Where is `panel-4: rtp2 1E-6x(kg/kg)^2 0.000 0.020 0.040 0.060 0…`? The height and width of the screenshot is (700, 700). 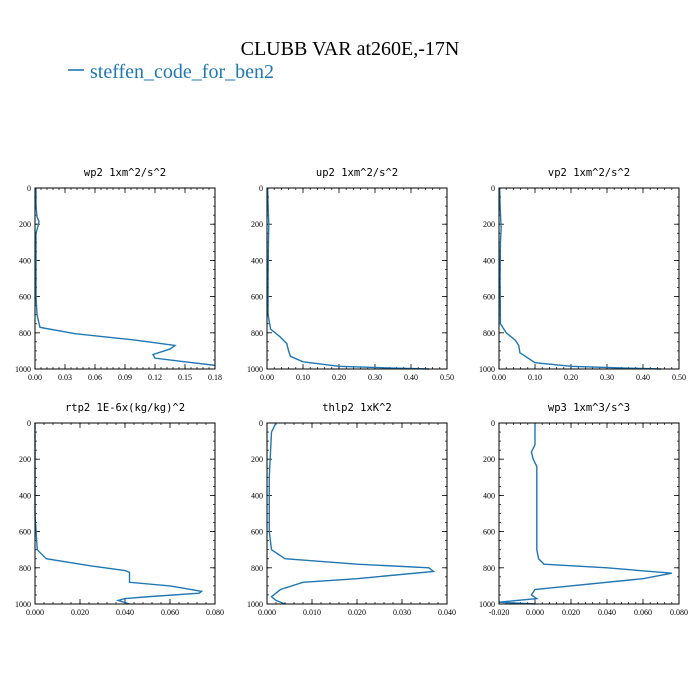
panel-4: rtp2 1E-6x(kg/kg)^2 0.000 0.020 0.040 0.060 0… is located at coordinates (119, 509).